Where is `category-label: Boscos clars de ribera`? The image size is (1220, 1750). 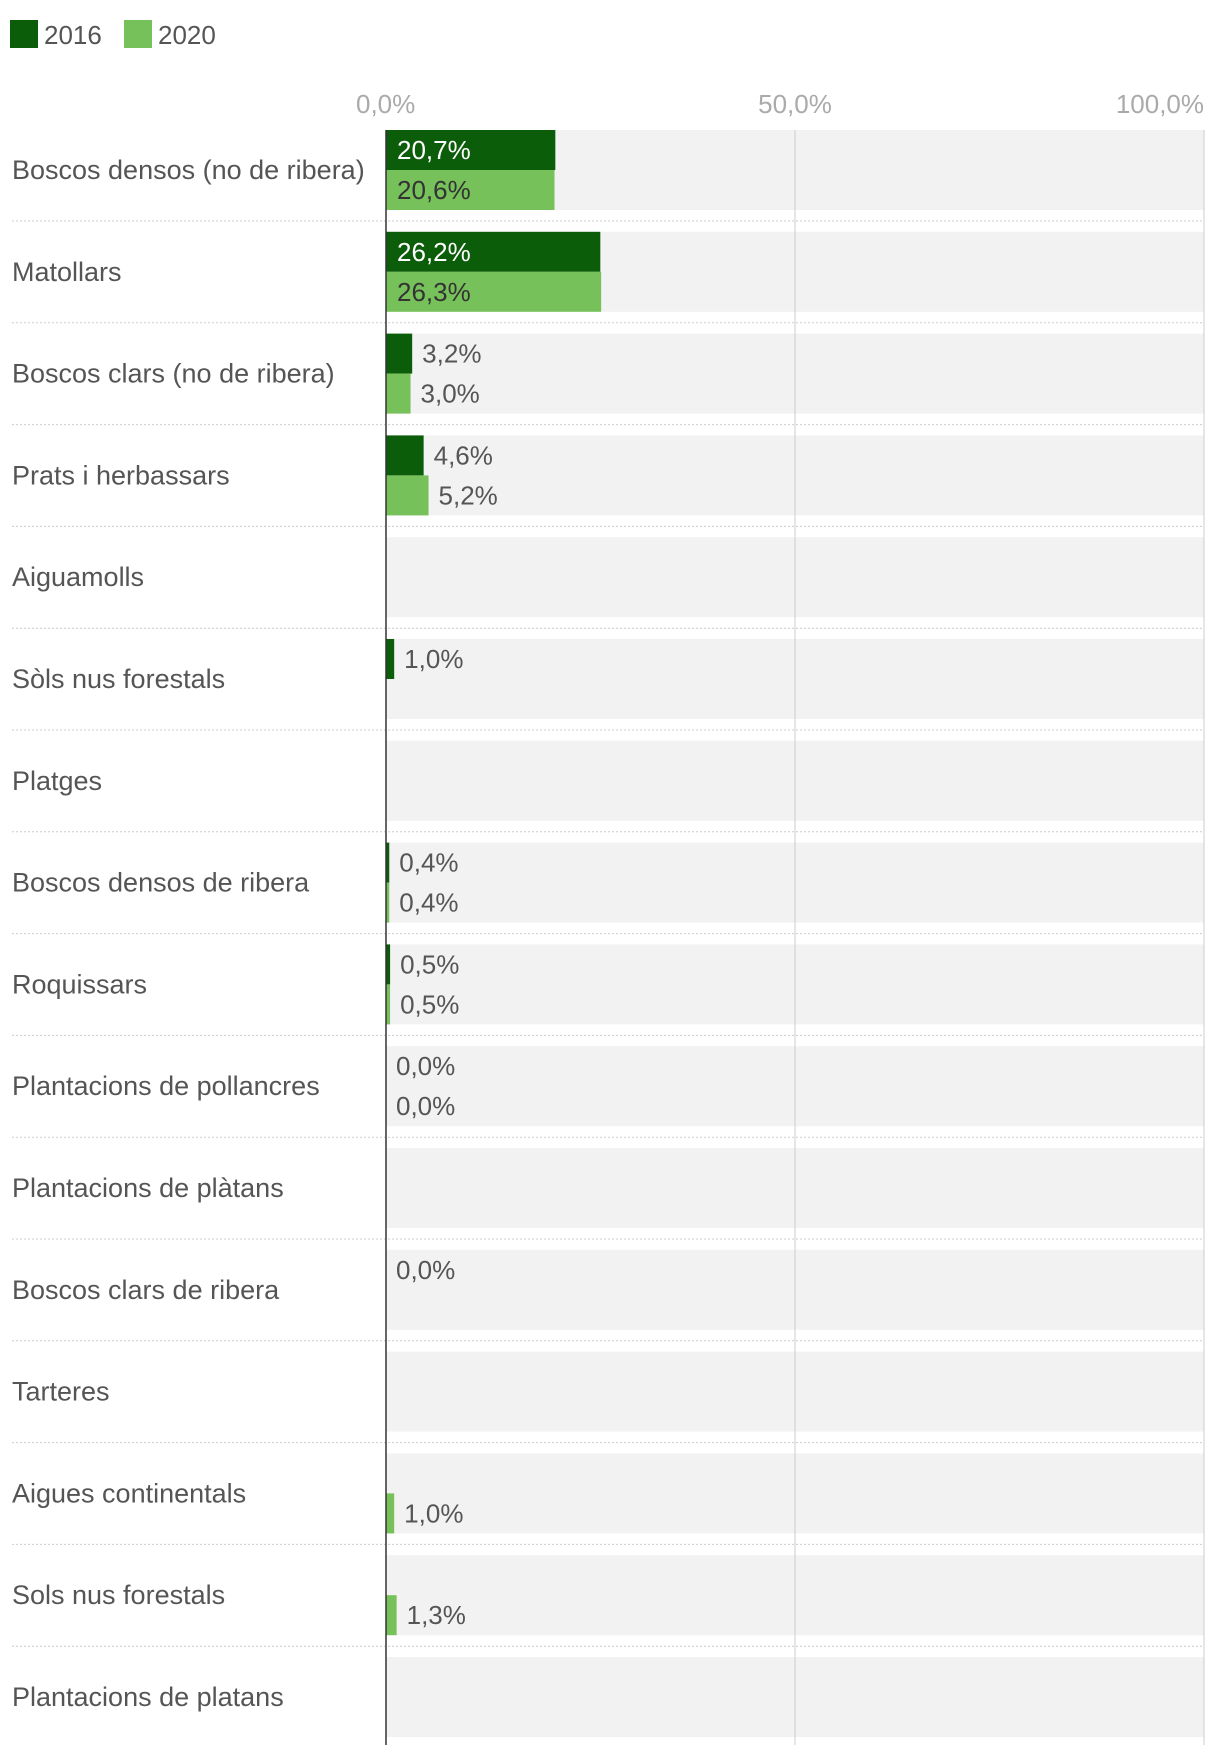 category-label: Boscos clars de ribera is located at coordinates (146, 1290).